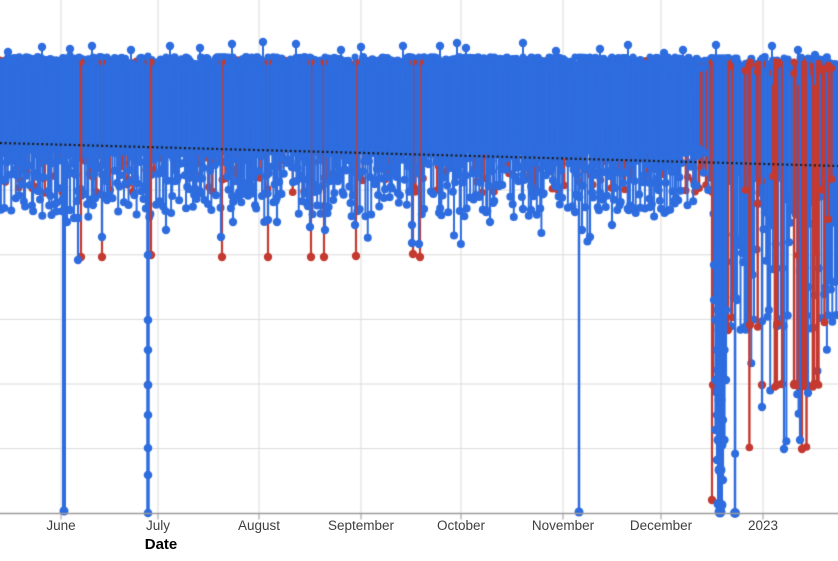 The width and height of the screenshot is (838, 561). What do you see at coordinates (661, 525) in the screenshot?
I see `x-tick-label-december: December` at bounding box center [661, 525].